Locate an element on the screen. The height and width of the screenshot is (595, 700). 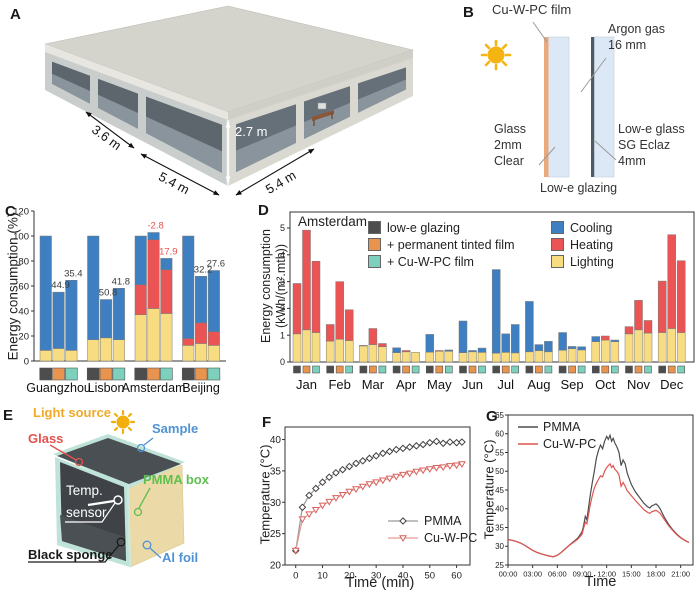
svg-text: 5 is located at coordinates (282, 228).